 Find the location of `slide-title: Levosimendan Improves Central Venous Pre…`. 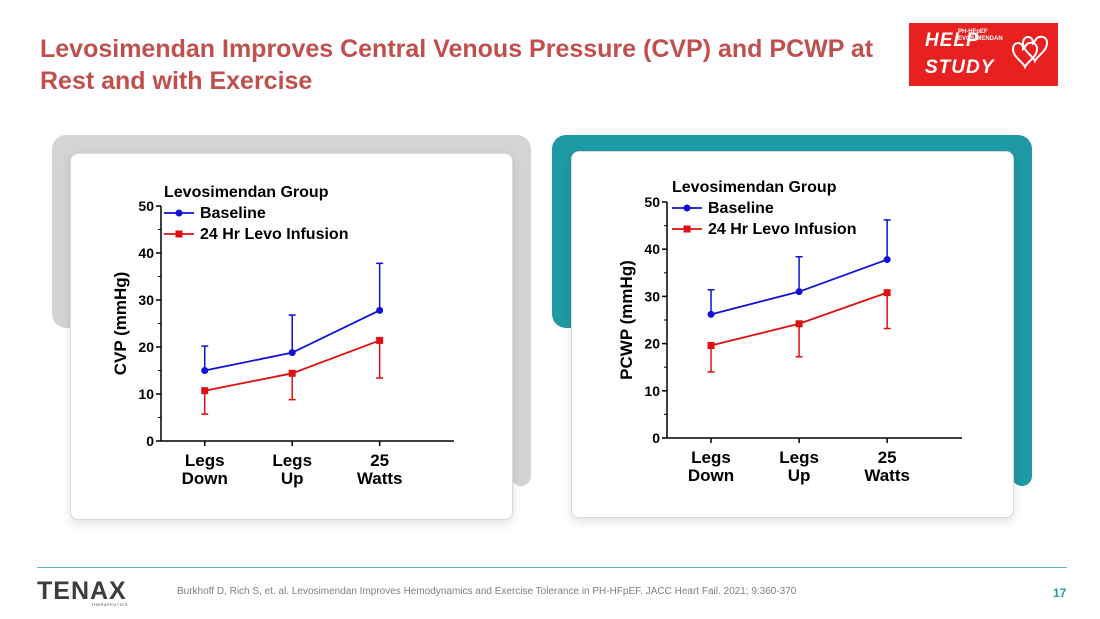

slide-title: Levosimendan Improves Central Venous Pre… is located at coordinates (457, 65).